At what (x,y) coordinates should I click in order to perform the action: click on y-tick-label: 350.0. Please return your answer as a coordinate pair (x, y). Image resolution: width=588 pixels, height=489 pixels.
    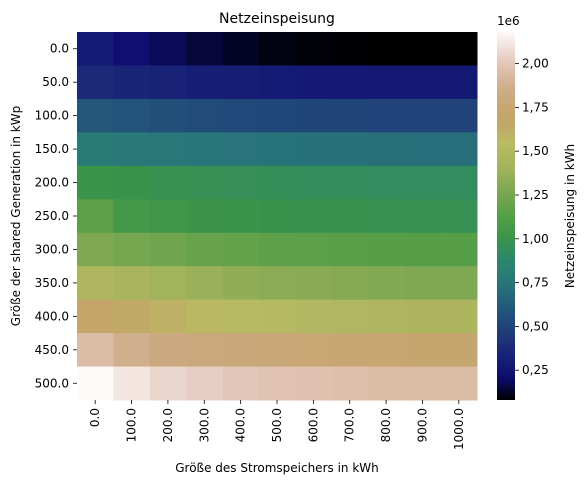
    Looking at the image, I should click on (52, 283).